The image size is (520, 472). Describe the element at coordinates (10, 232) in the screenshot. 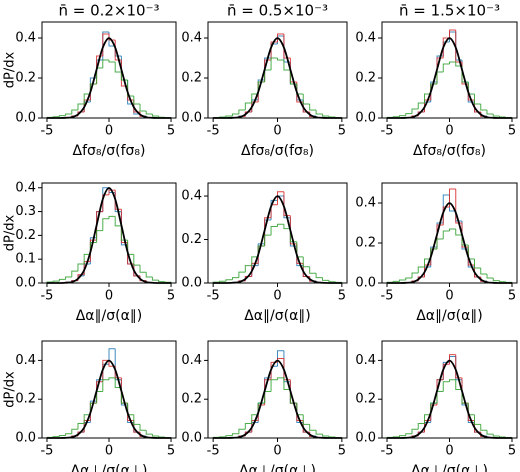

I see `y-axis-label: dP/dx` at that location.